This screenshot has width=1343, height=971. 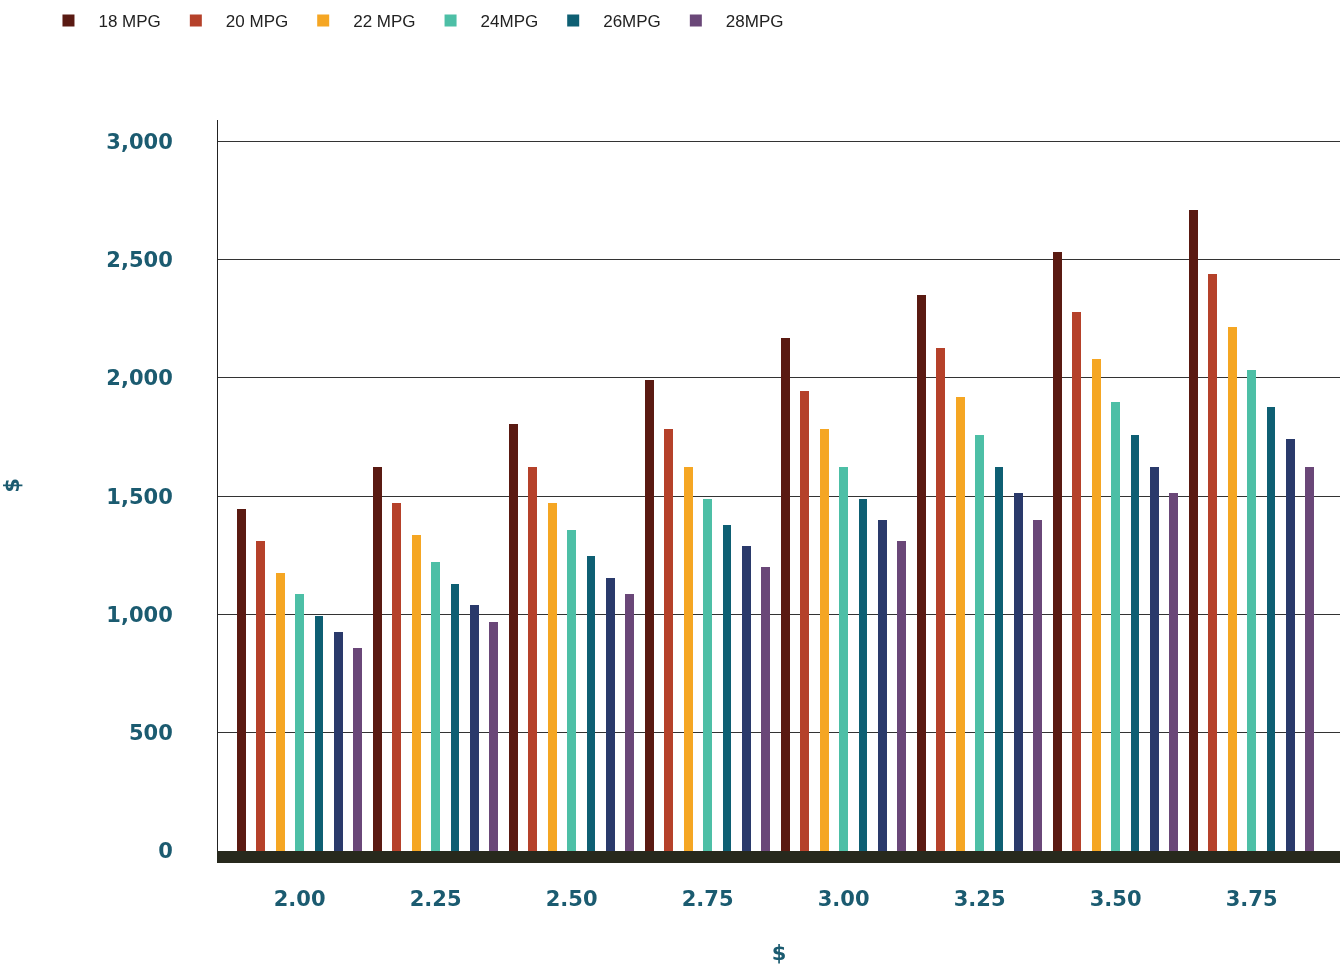 What do you see at coordinates (384, 22) in the screenshot?
I see `legend-label: 22 MPG` at bounding box center [384, 22].